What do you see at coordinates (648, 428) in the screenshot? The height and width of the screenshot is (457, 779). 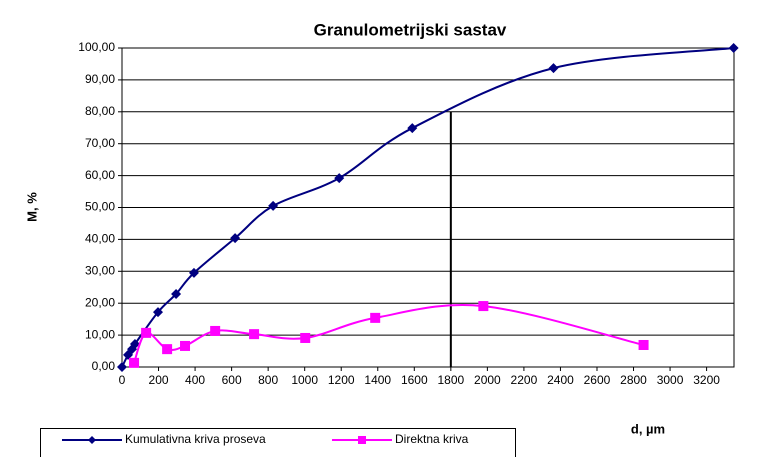 I see `x-axis-label: d, µm` at bounding box center [648, 428].